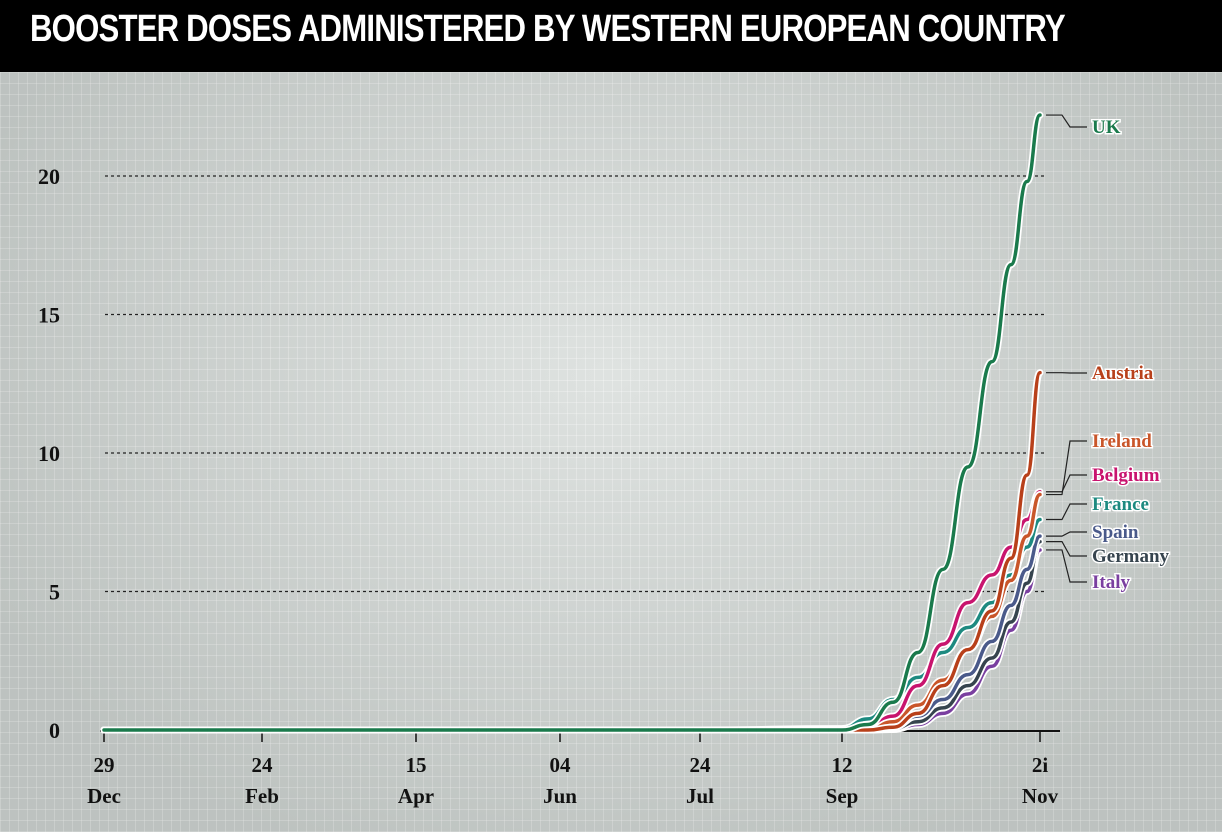  I want to click on leader-line-belgium, so click(1066, 483).